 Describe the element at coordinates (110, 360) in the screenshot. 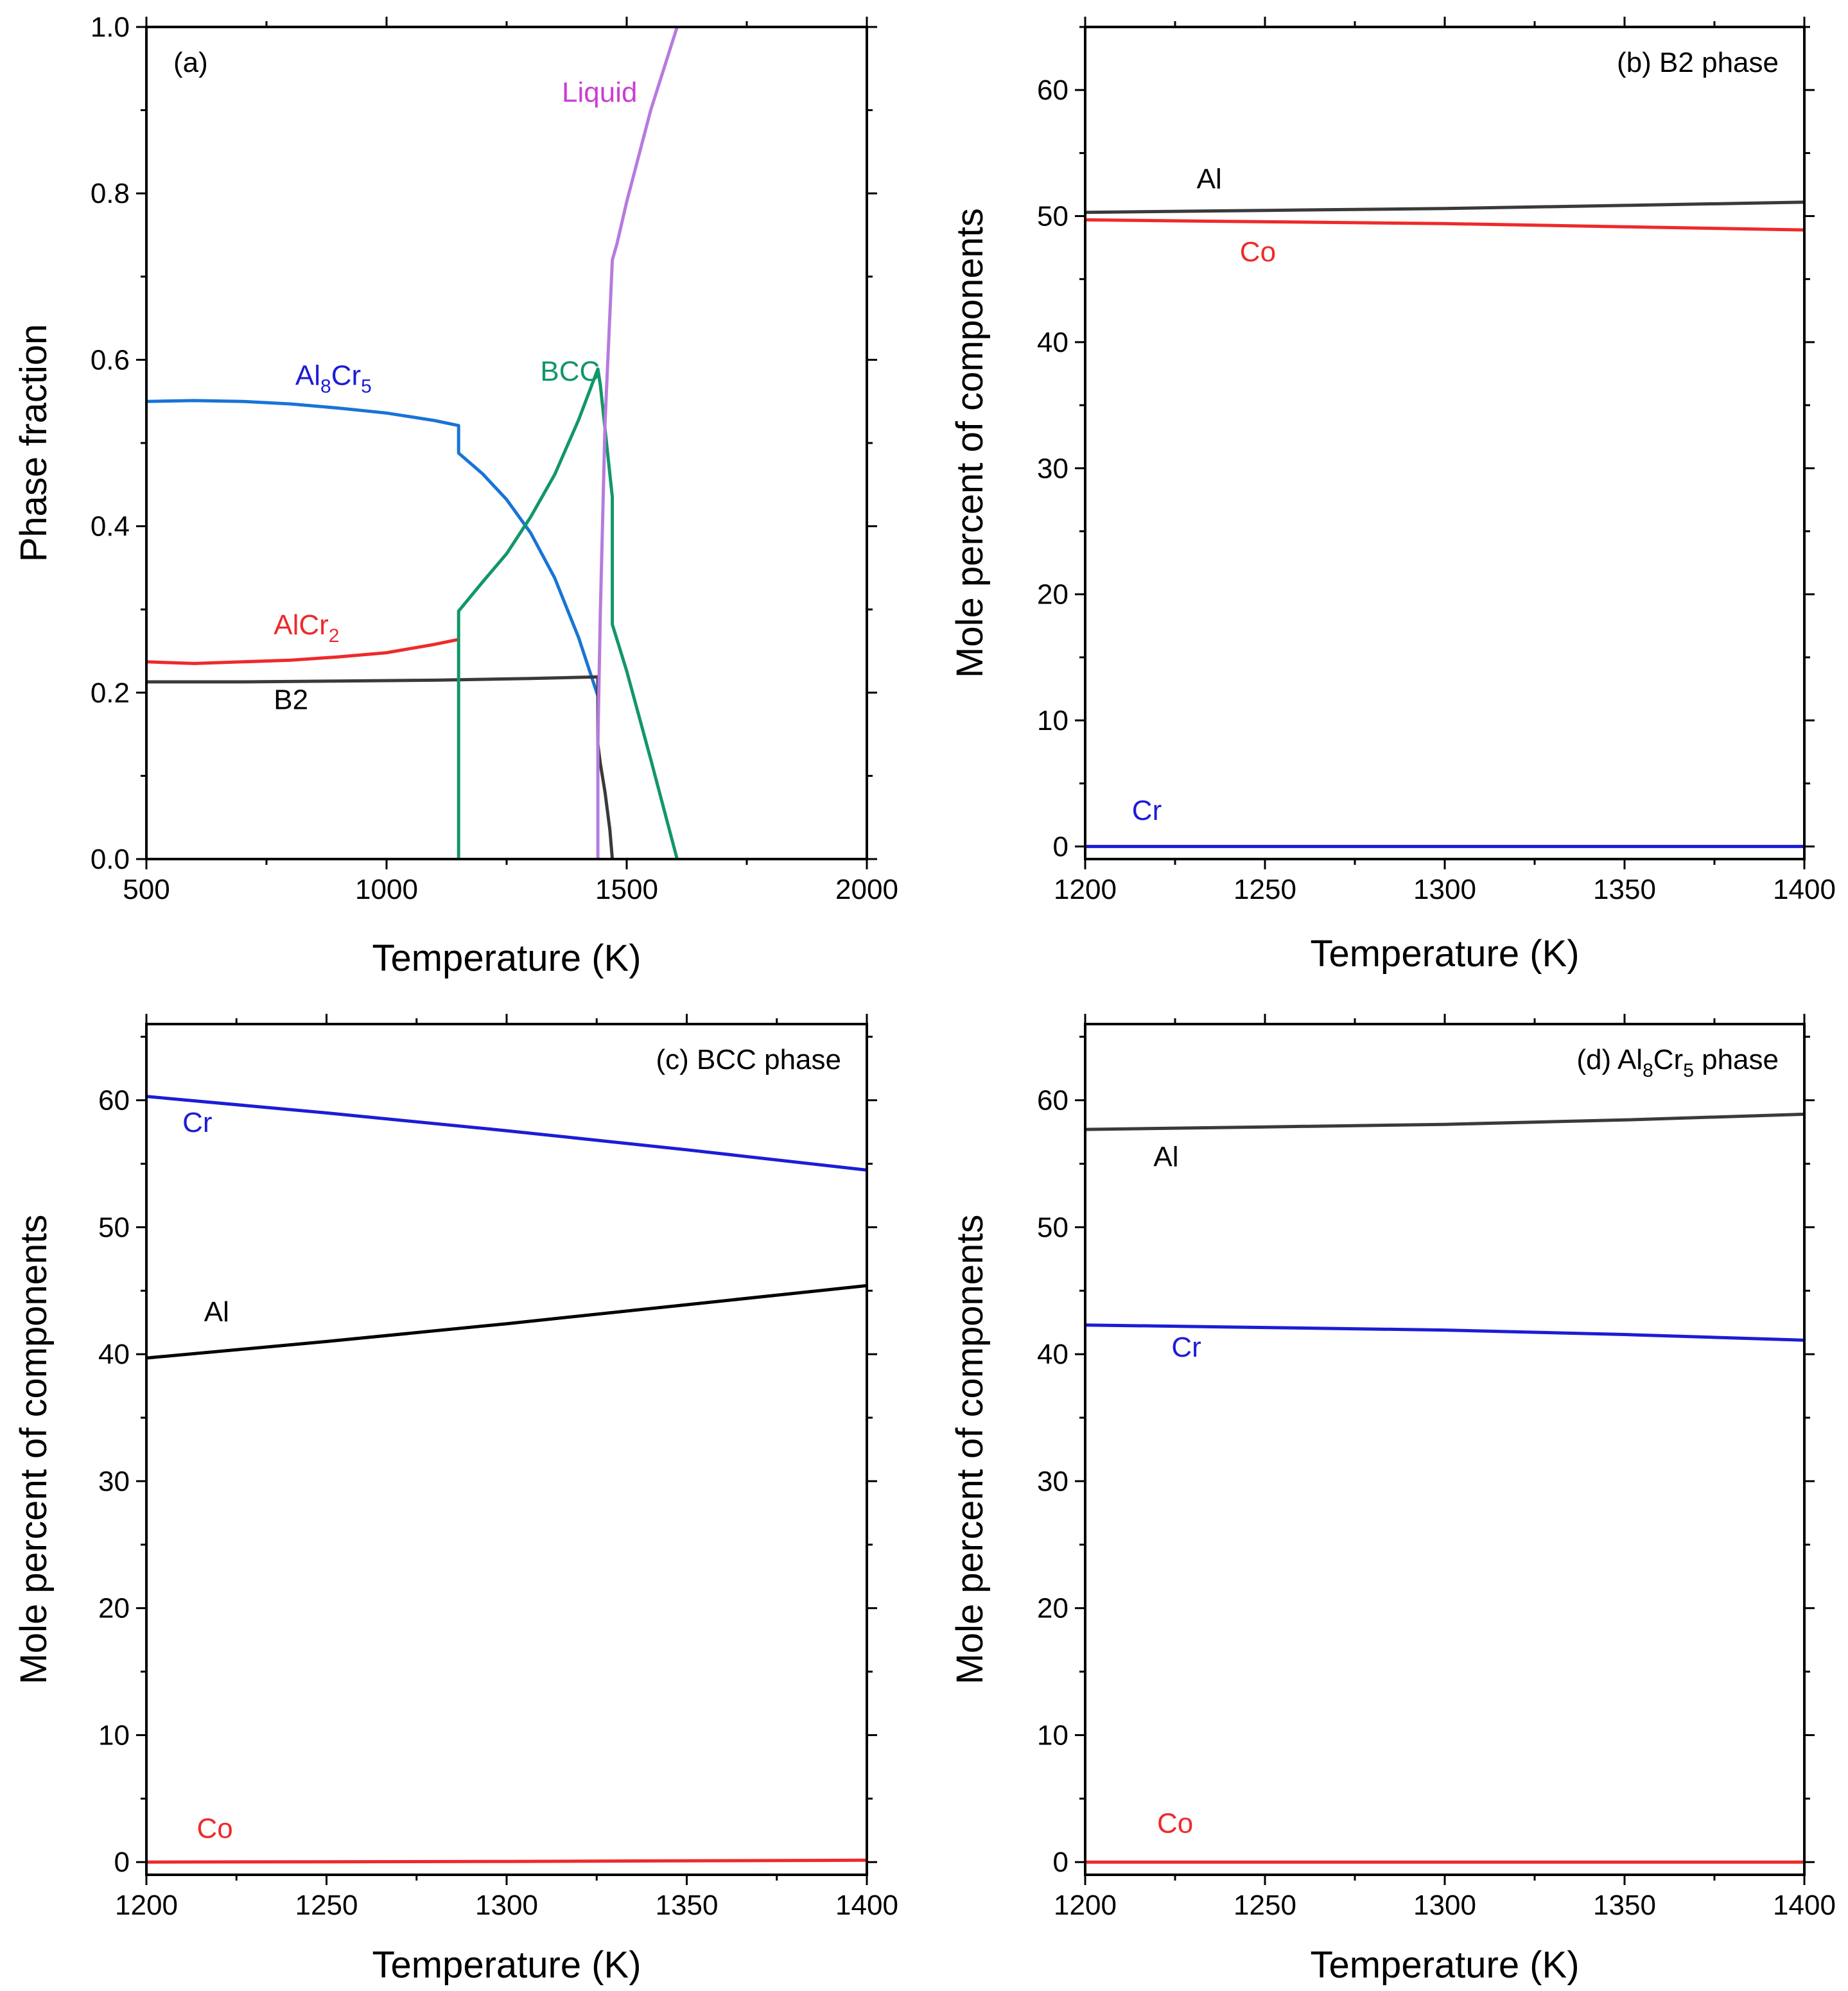

I see `y-tick-label: 0.6` at that location.